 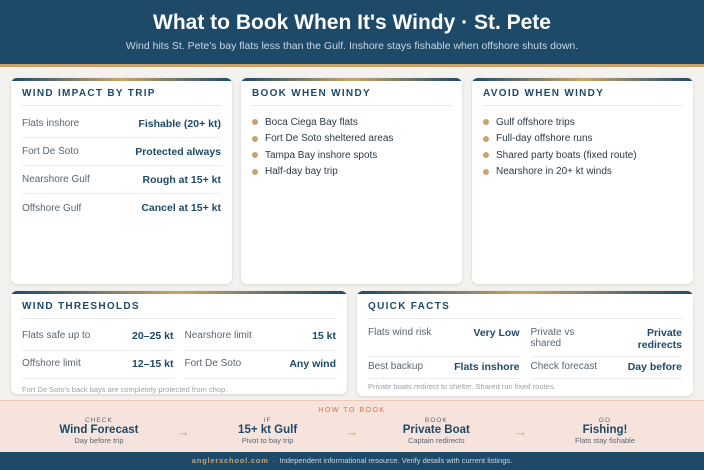 I want to click on row-label: Flats inshore, so click(x=51, y=123).